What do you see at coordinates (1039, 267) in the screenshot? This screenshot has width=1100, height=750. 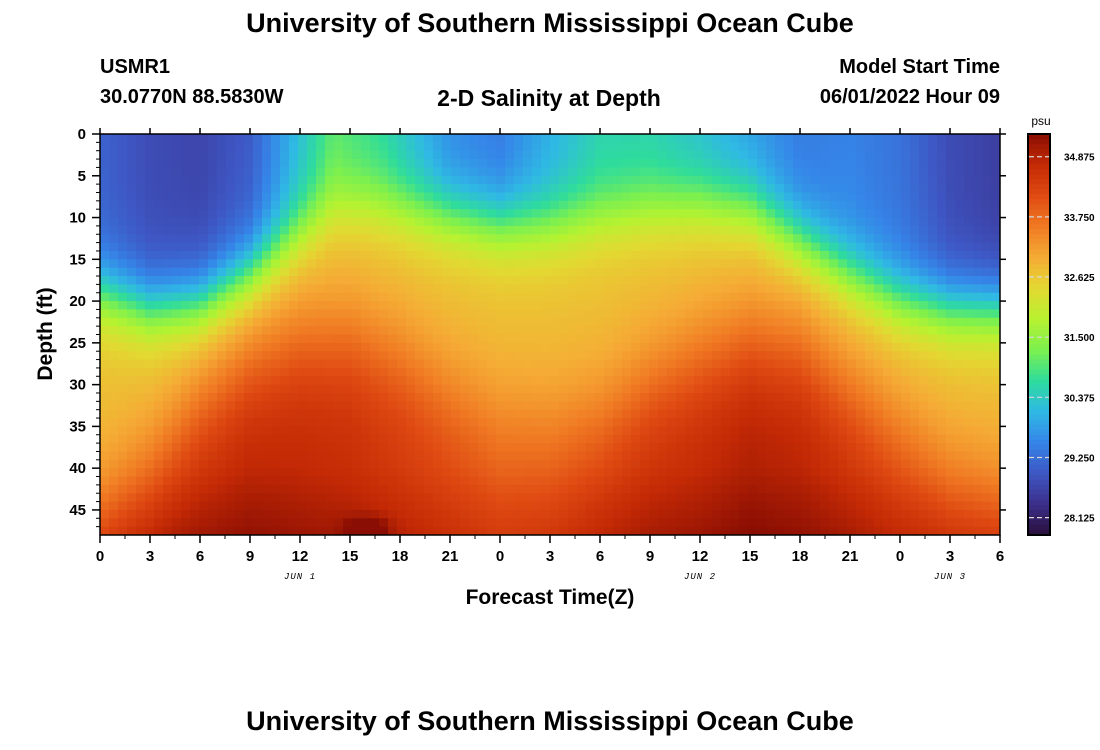 I see `colorbar-band` at bounding box center [1039, 267].